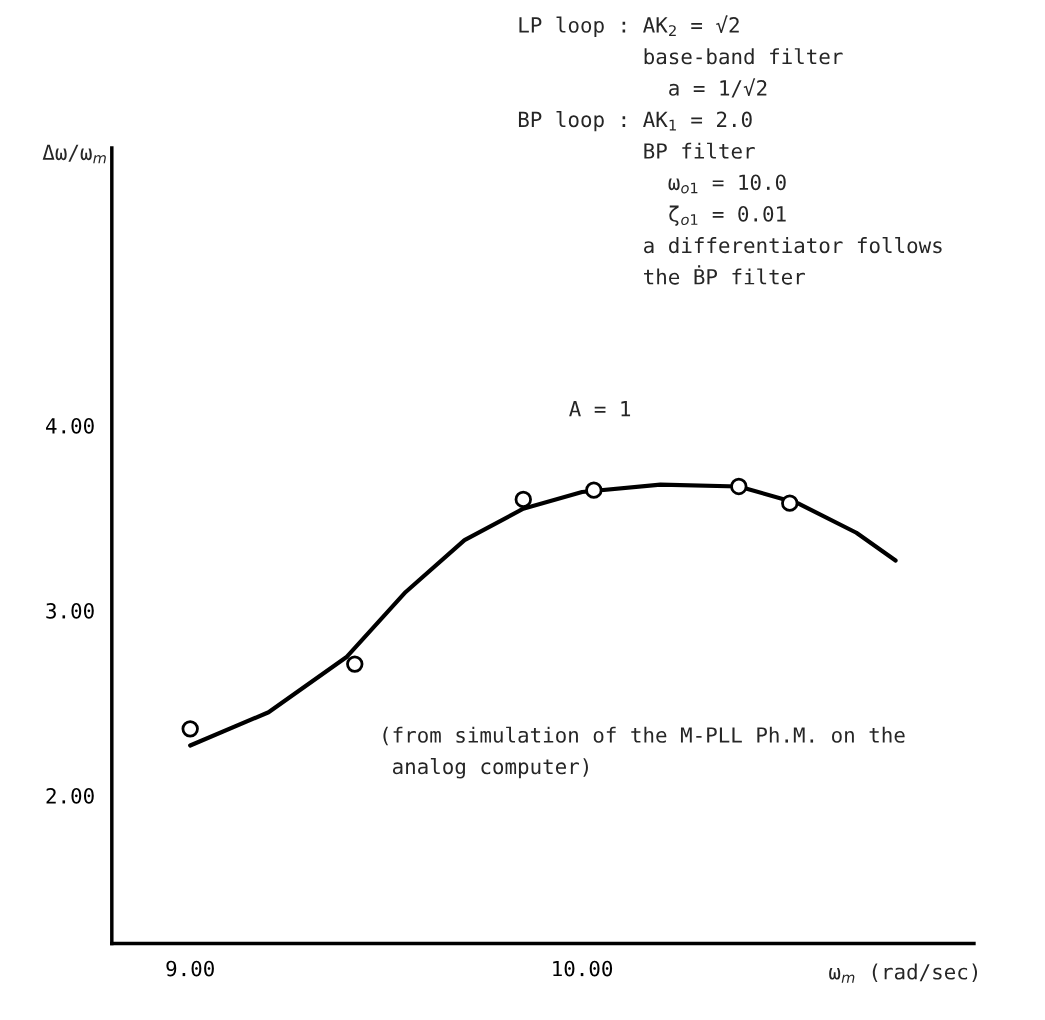  I want to click on text: LP loop : AK$_{2}$ = √2 base-band filter a = 1/√2 BP loop : AK$_{1}$ = 2.0 BP filter ω$_{o1}$ = 10.0 ζ$_{o1}$ = 0.01 a differentiator follows the ḂP filter, so click(730, 150).